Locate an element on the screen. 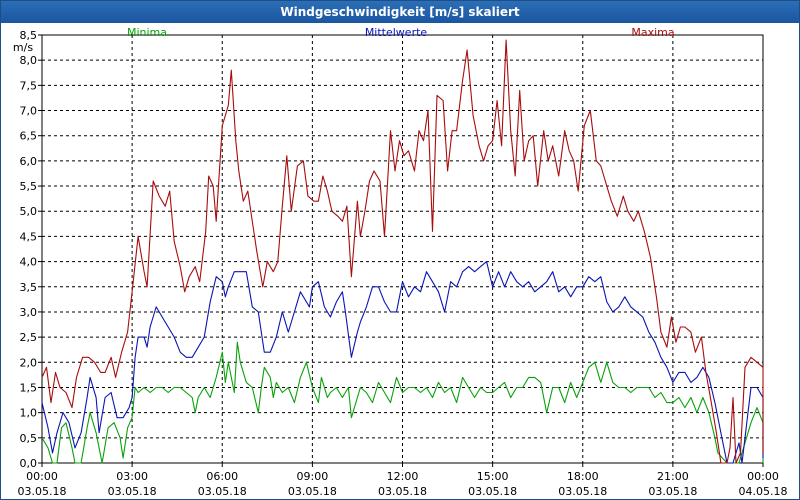 The height and width of the screenshot is (500, 800). y-tick-label: 1,0 is located at coordinates (29, 413).